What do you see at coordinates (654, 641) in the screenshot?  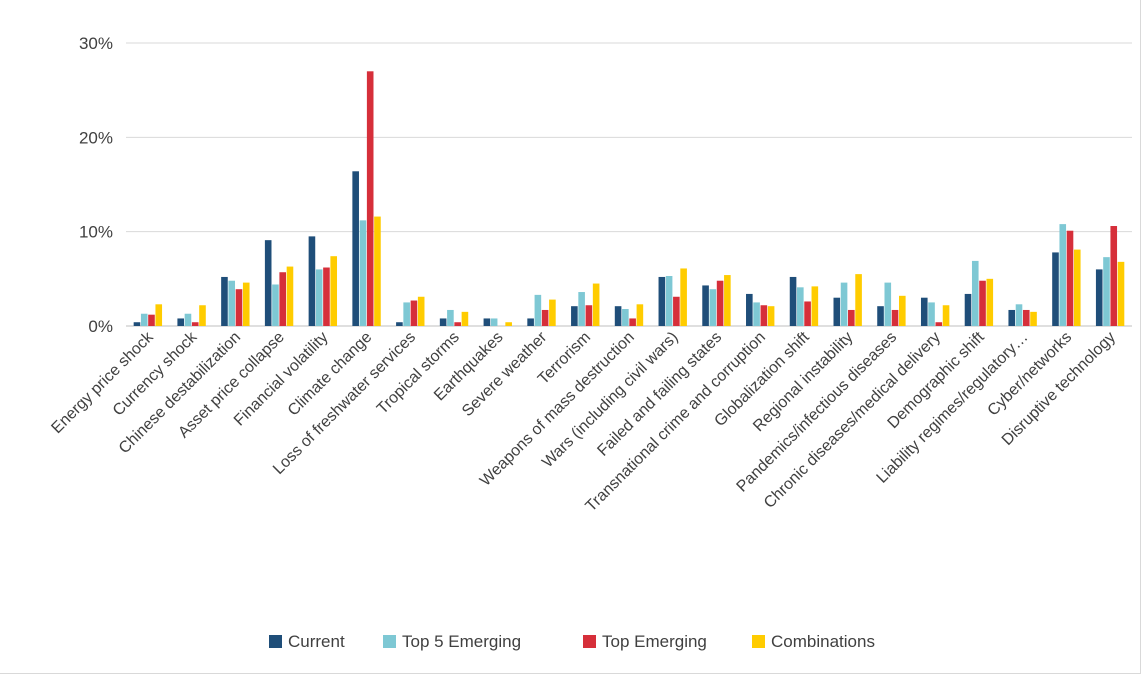 I see `legend-label: Top Emerging` at bounding box center [654, 641].